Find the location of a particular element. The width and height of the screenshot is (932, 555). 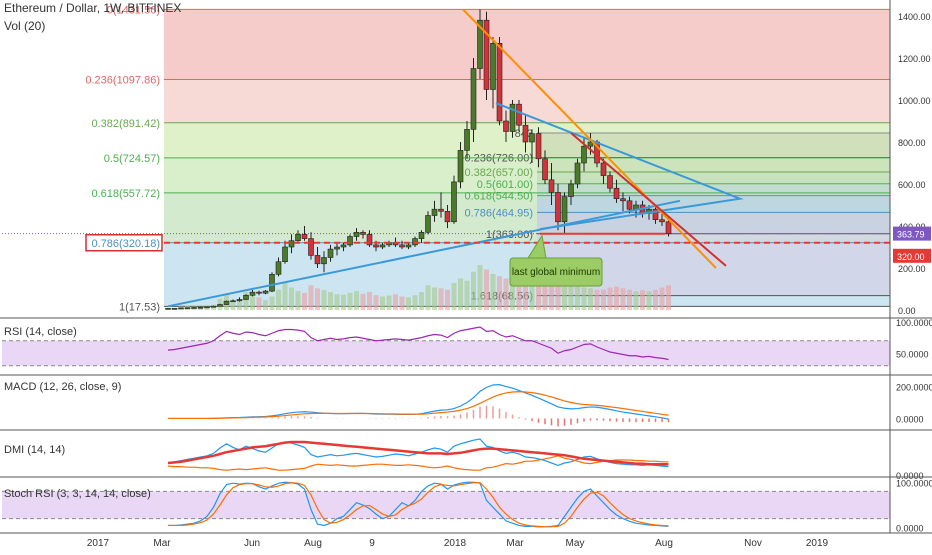

fib2-label: 0.236(726.00) is located at coordinates (499, 159).